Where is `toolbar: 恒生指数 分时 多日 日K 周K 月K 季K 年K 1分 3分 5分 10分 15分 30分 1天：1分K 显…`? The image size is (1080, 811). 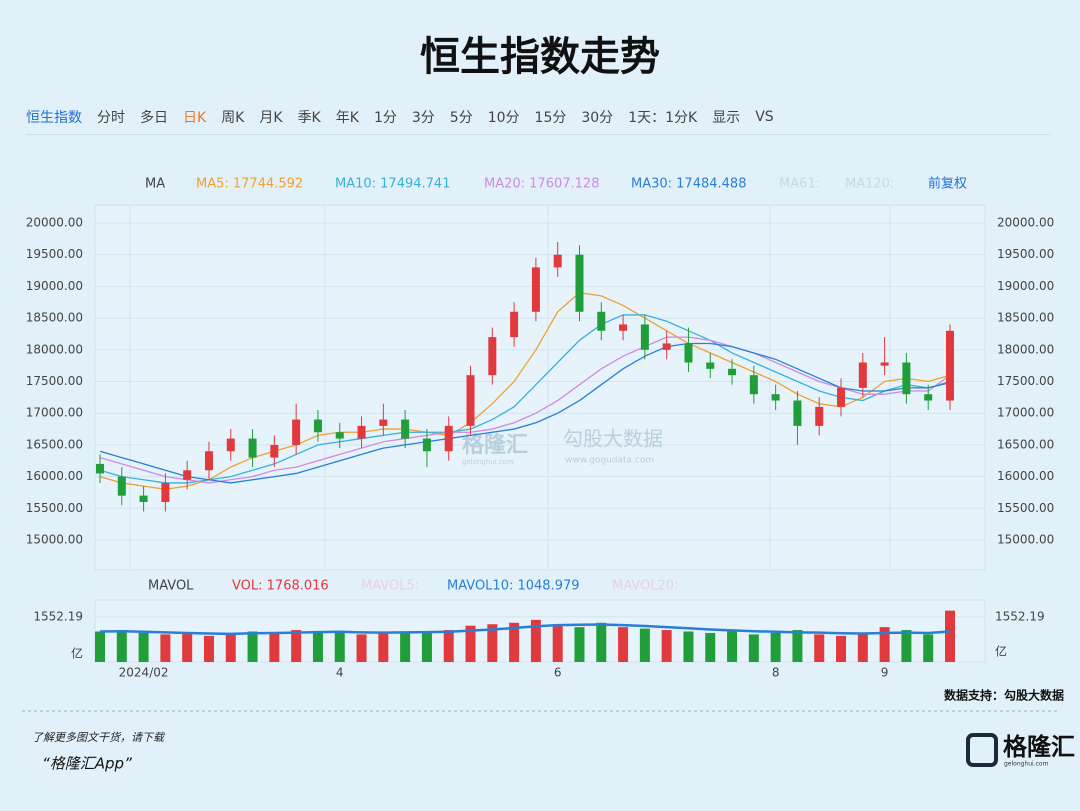
toolbar: 恒生指数 分时 多日 日K 周K 月K 季K 年K 1分 3分 5分 10分 15分 30分 1天：1分K 显… is located at coordinates (538, 119).